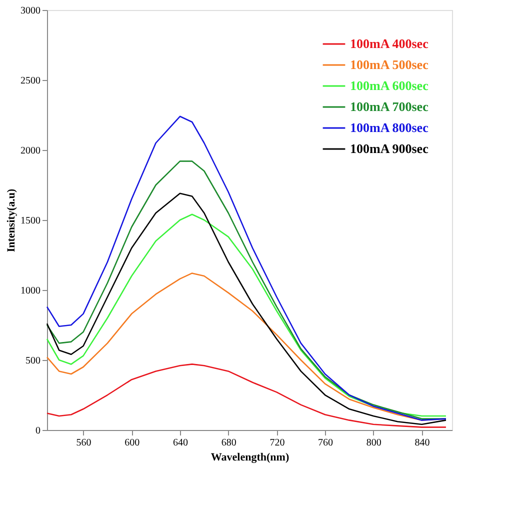 This screenshot has width=518, height=520. What do you see at coordinates (180, 443) in the screenshot?
I see `x-tick-label: 640` at bounding box center [180, 443].